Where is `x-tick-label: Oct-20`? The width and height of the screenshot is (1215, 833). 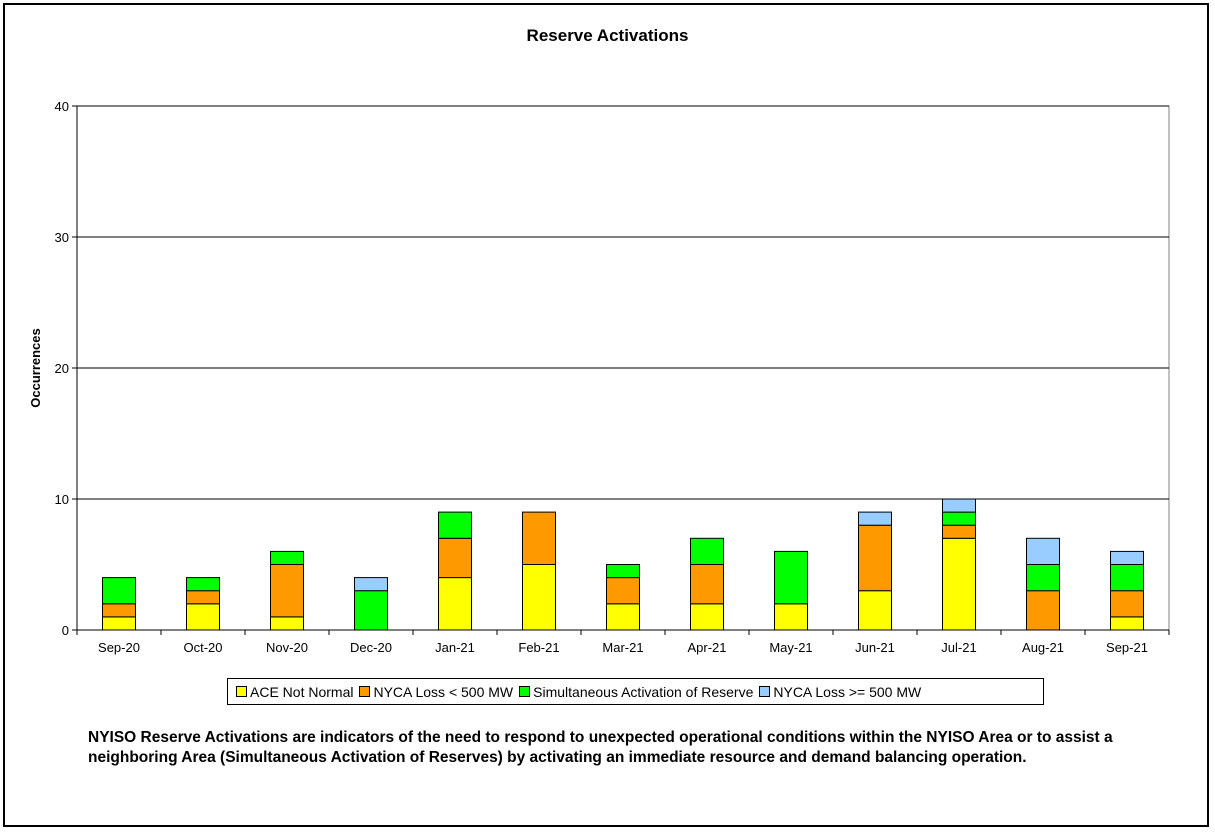
x-tick-label: Oct-20 is located at coordinates (202, 647).